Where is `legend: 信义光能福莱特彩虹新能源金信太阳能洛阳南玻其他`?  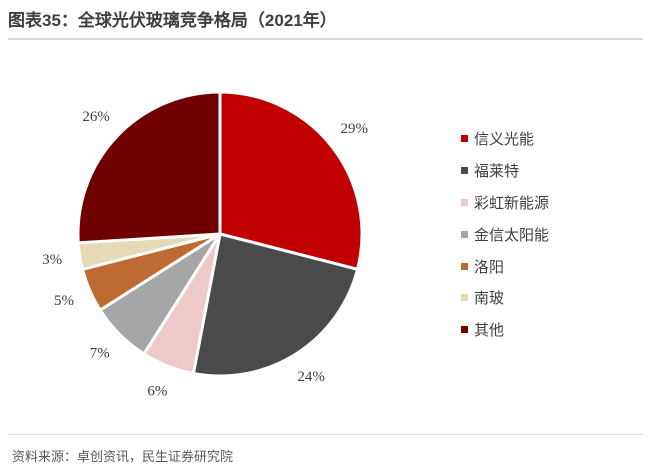
legend: 信义光能福莱特彩虹新能源金信太阳能洛阳南玻其他 is located at coordinates (505, 234).